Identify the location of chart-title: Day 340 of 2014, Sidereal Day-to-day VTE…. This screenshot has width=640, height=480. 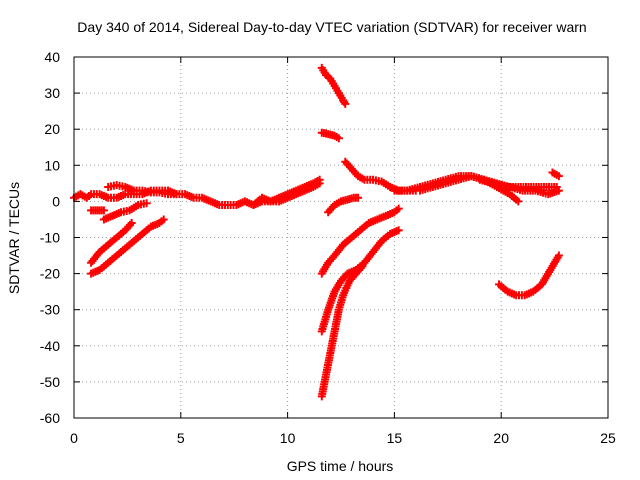
(331, 27).